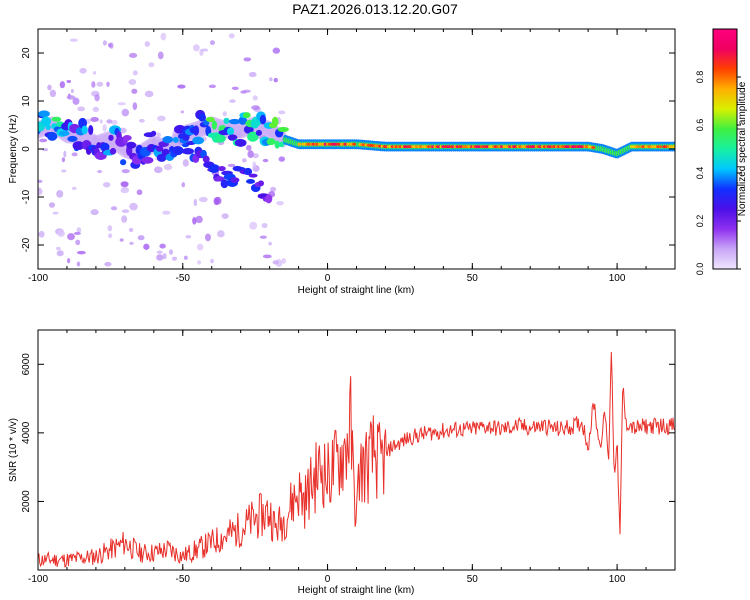 The image size is (750, 600). Describe the element at coordinates (26, 196) in the screenshot. I see `spectrogram-ytick-label: -10` at that location.